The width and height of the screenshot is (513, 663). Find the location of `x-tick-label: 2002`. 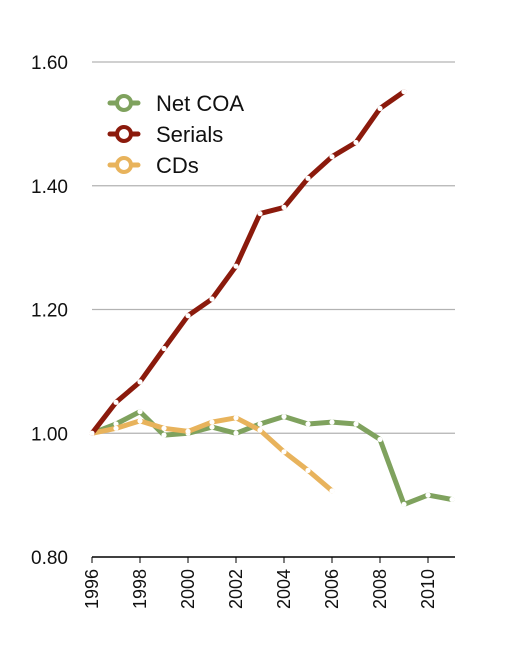

x-tick-label: 2002 is located at coordinates (236, 589).